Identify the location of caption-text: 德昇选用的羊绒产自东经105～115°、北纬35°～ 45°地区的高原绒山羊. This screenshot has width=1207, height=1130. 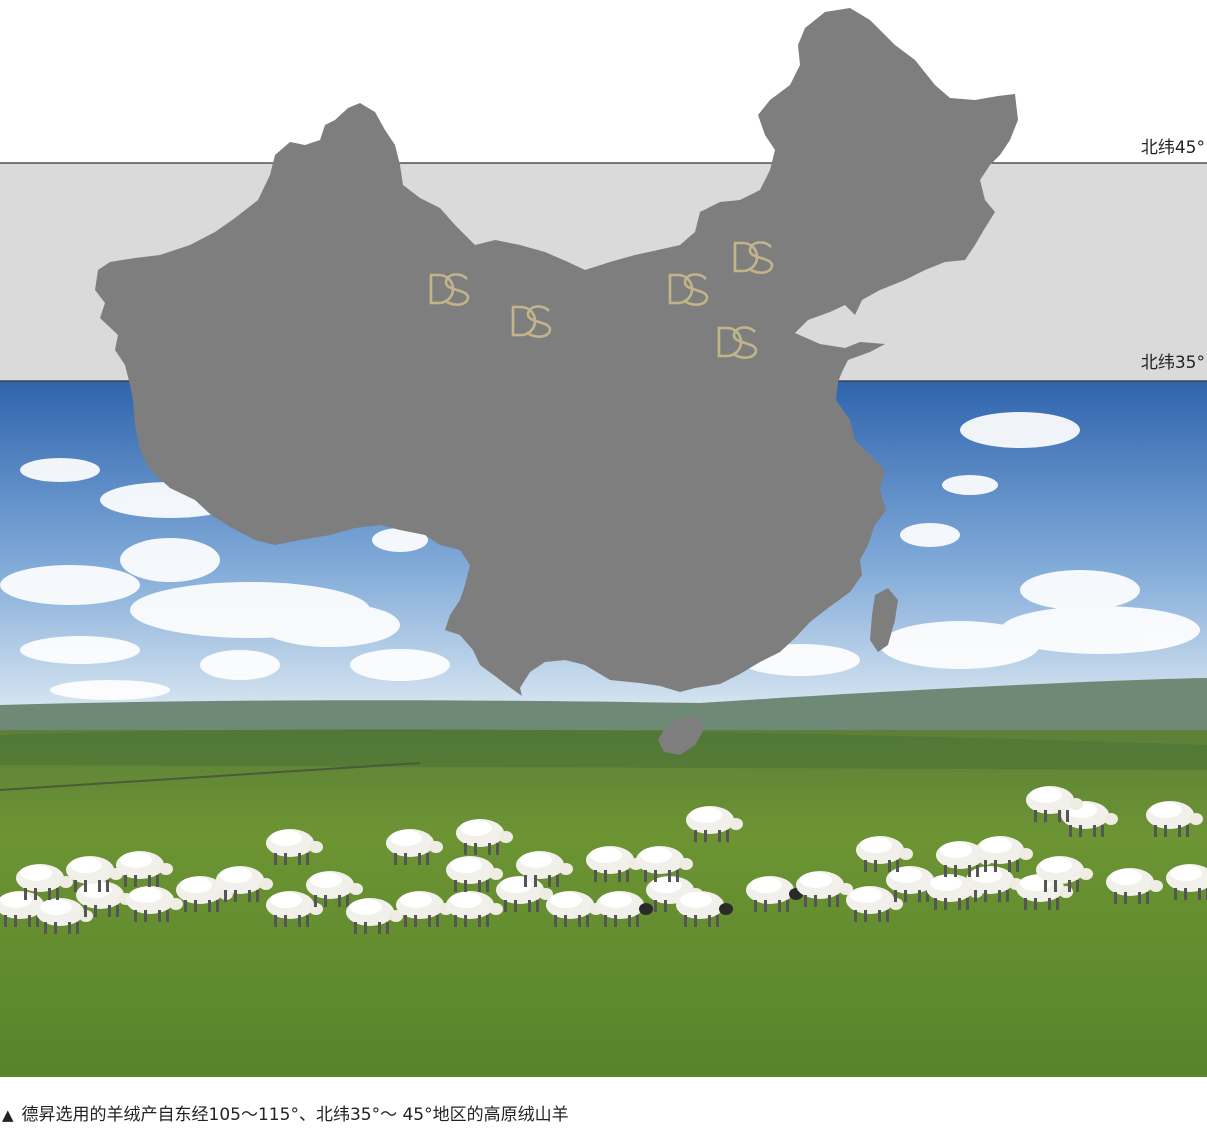
(295, 1115).